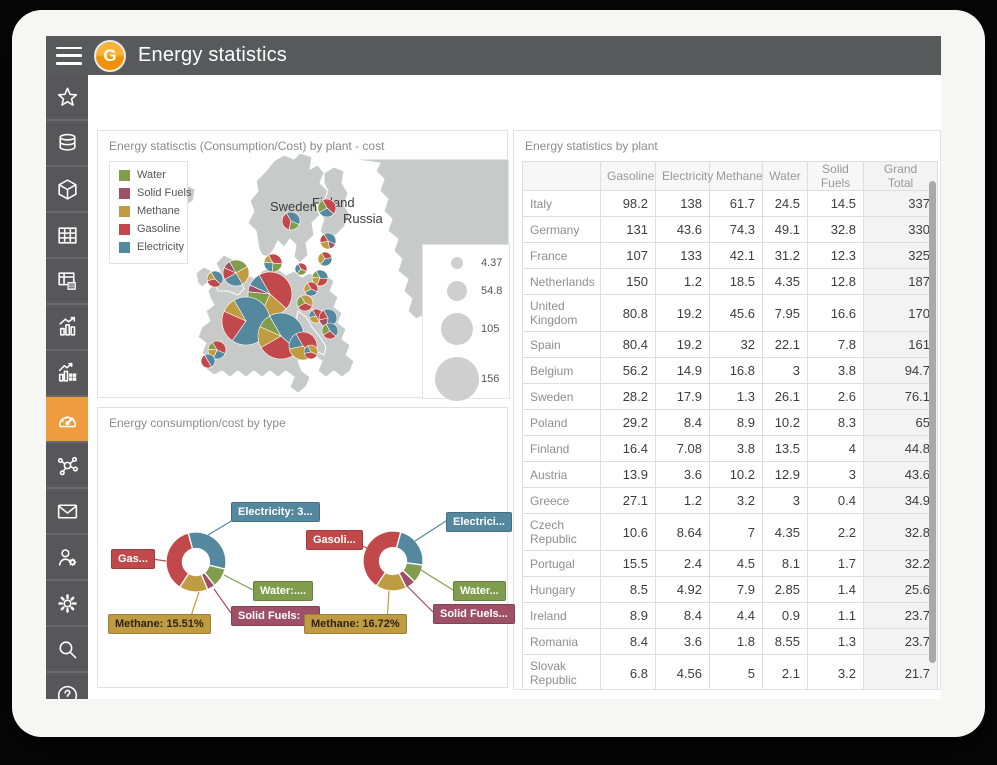  What do you see at coordinates (835, 229) in the screenshot?
I see `table-cell: 32.8` at bounding box center [835, 229].